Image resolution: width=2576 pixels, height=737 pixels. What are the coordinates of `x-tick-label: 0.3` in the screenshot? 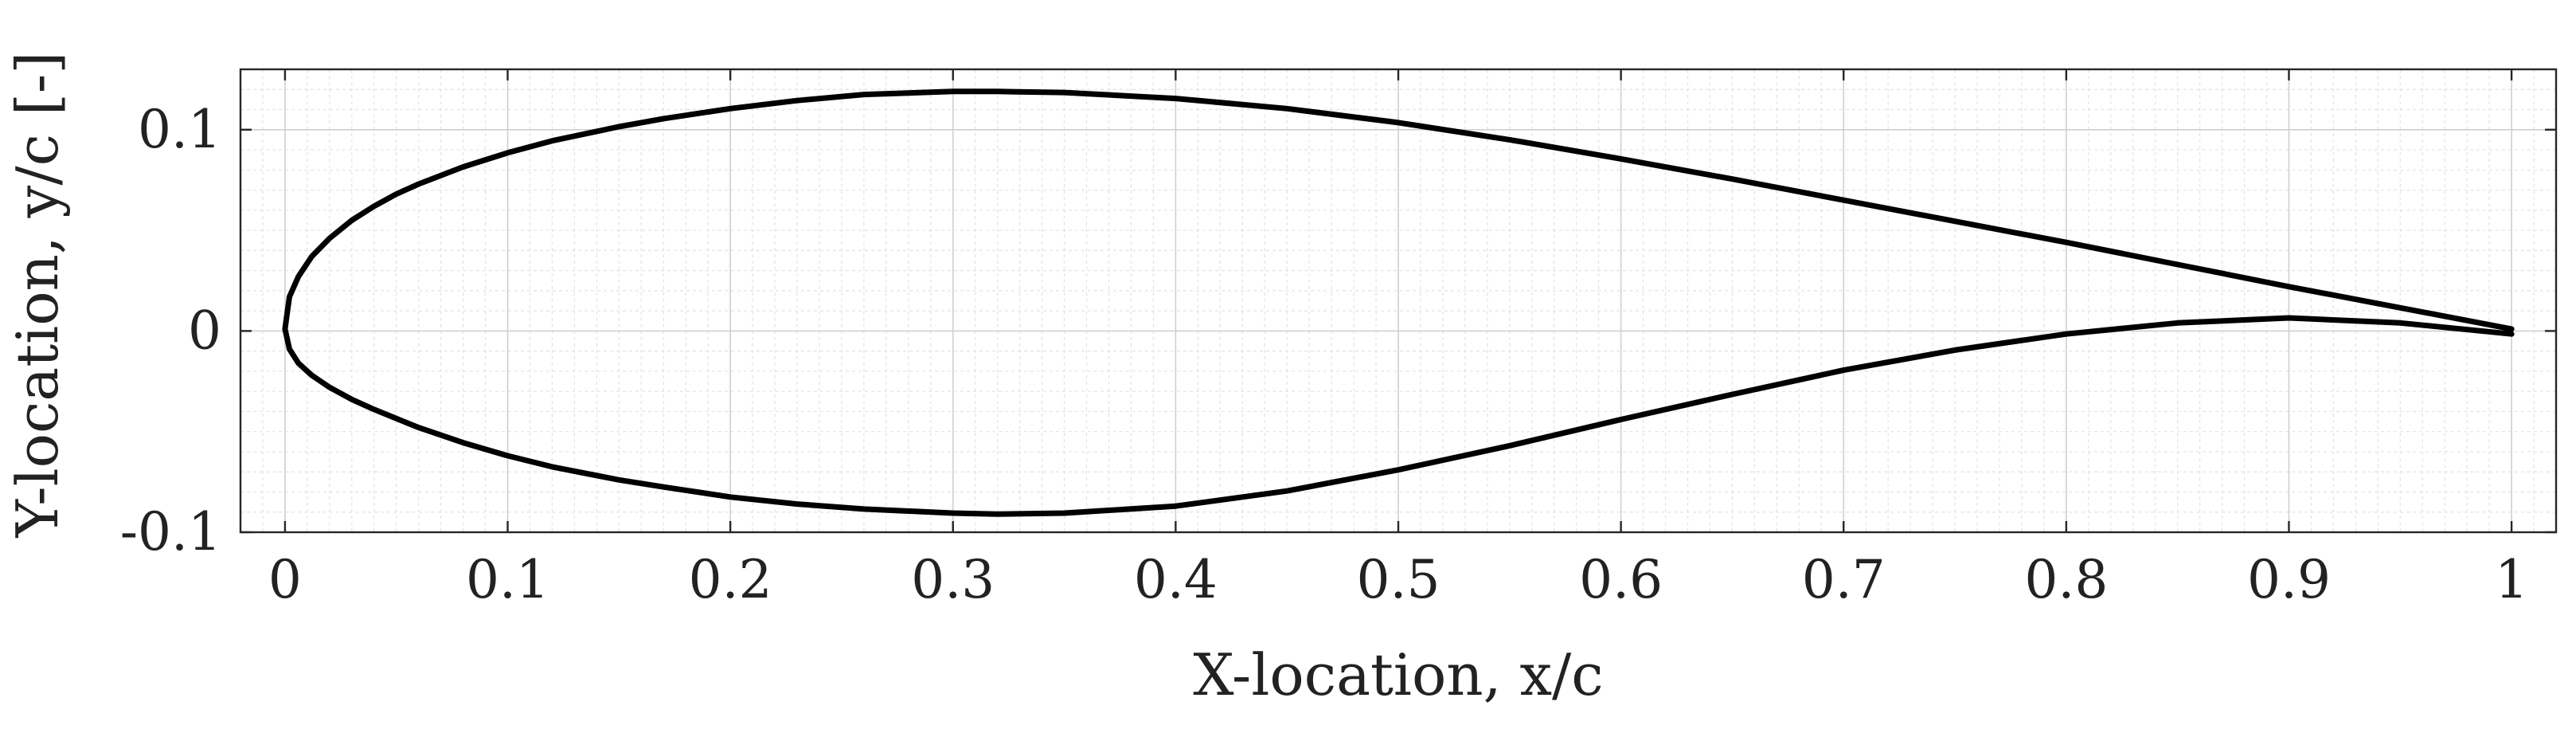 It's located at (953, 579).